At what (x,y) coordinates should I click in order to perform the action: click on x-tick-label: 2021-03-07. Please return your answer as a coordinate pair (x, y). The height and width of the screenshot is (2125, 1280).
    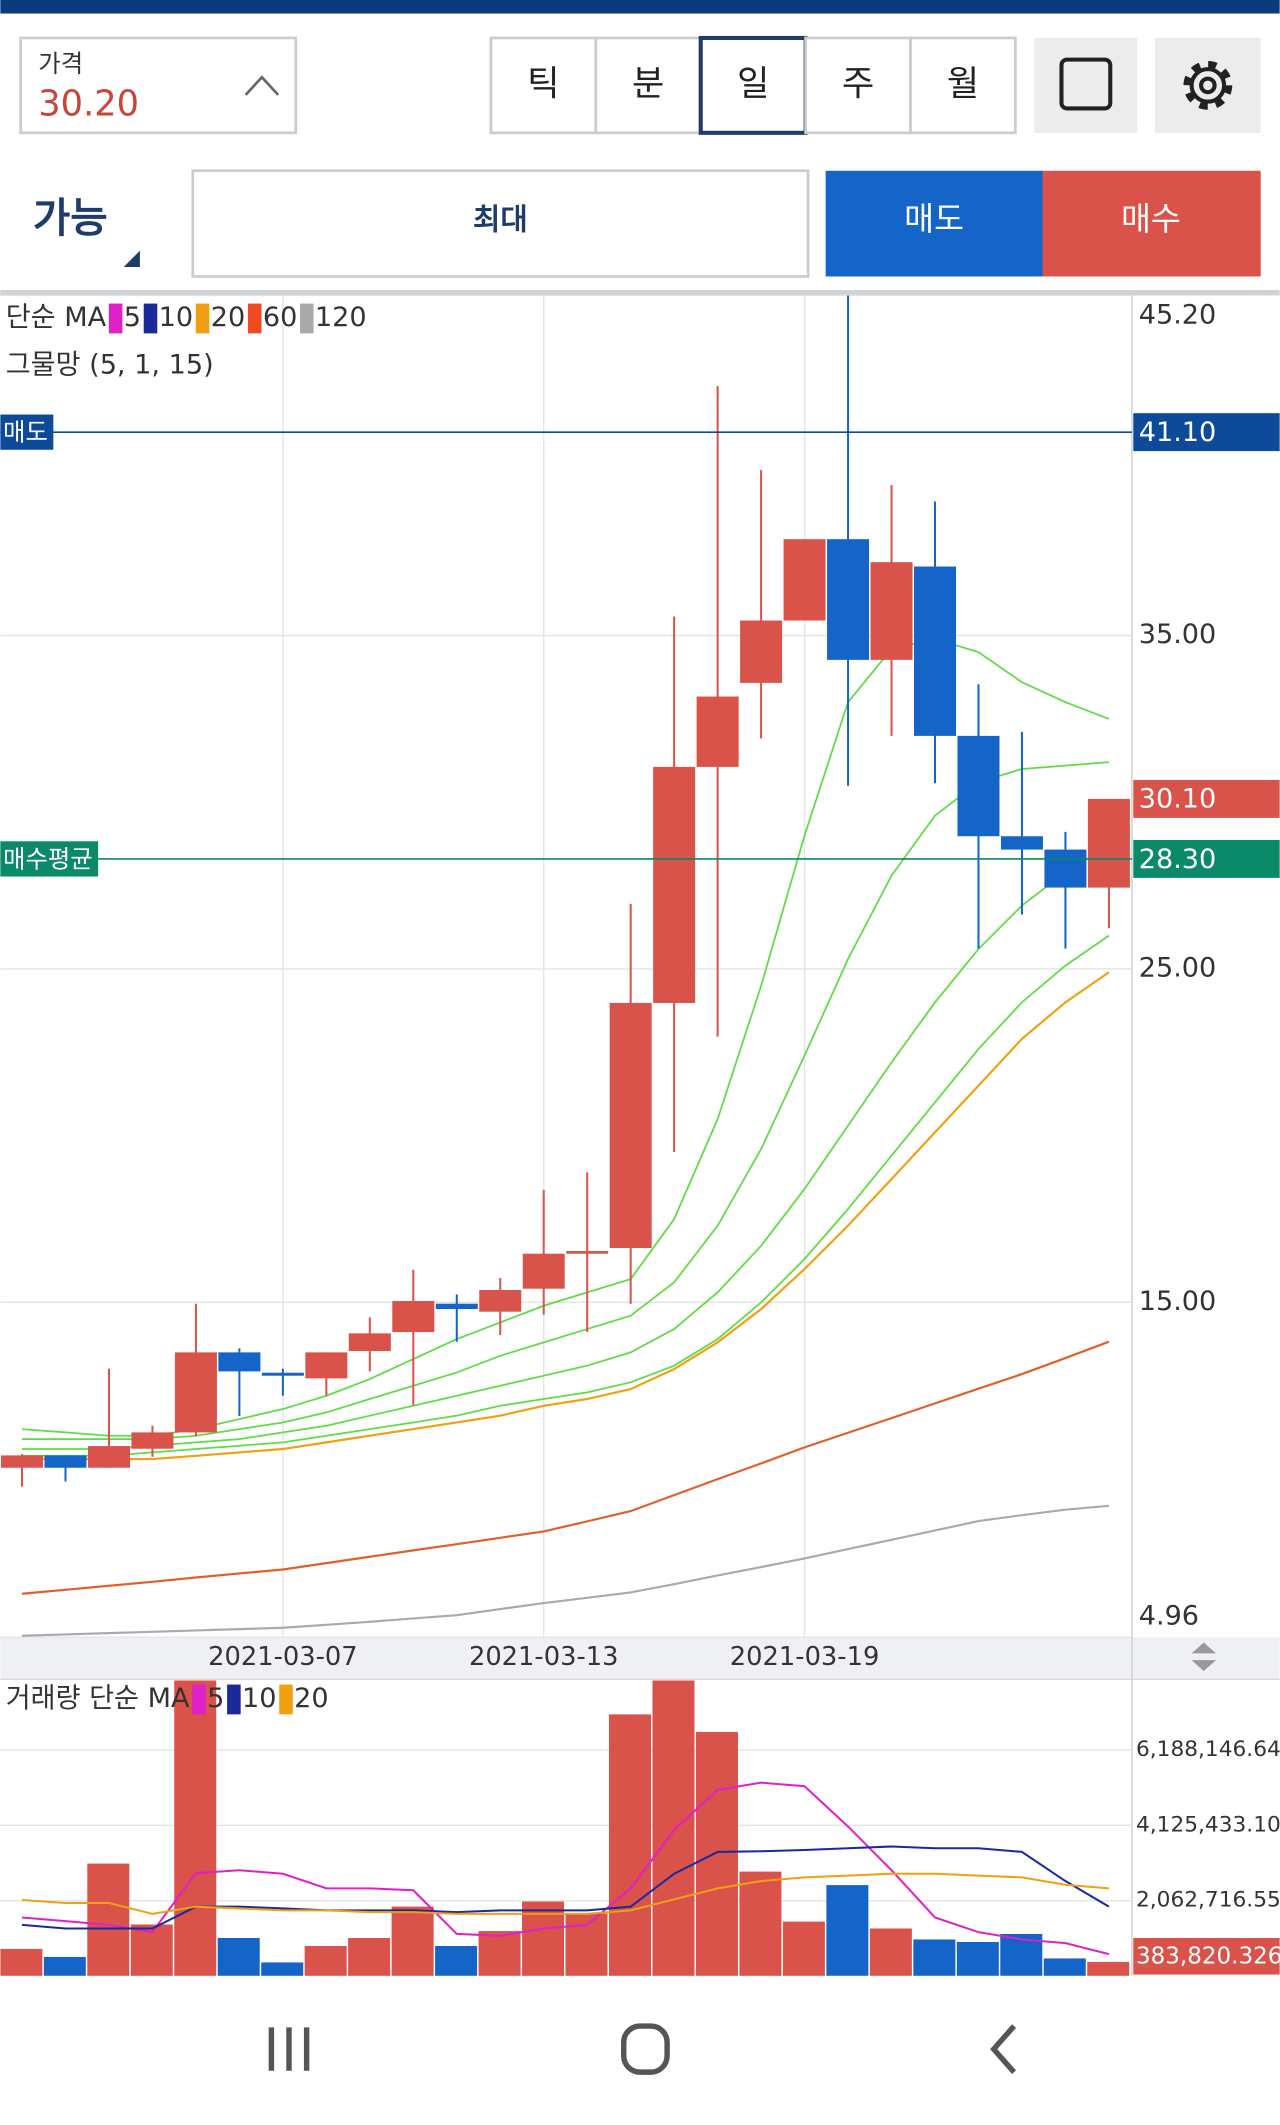
    Looking at the image, I should click on (283, 1657).